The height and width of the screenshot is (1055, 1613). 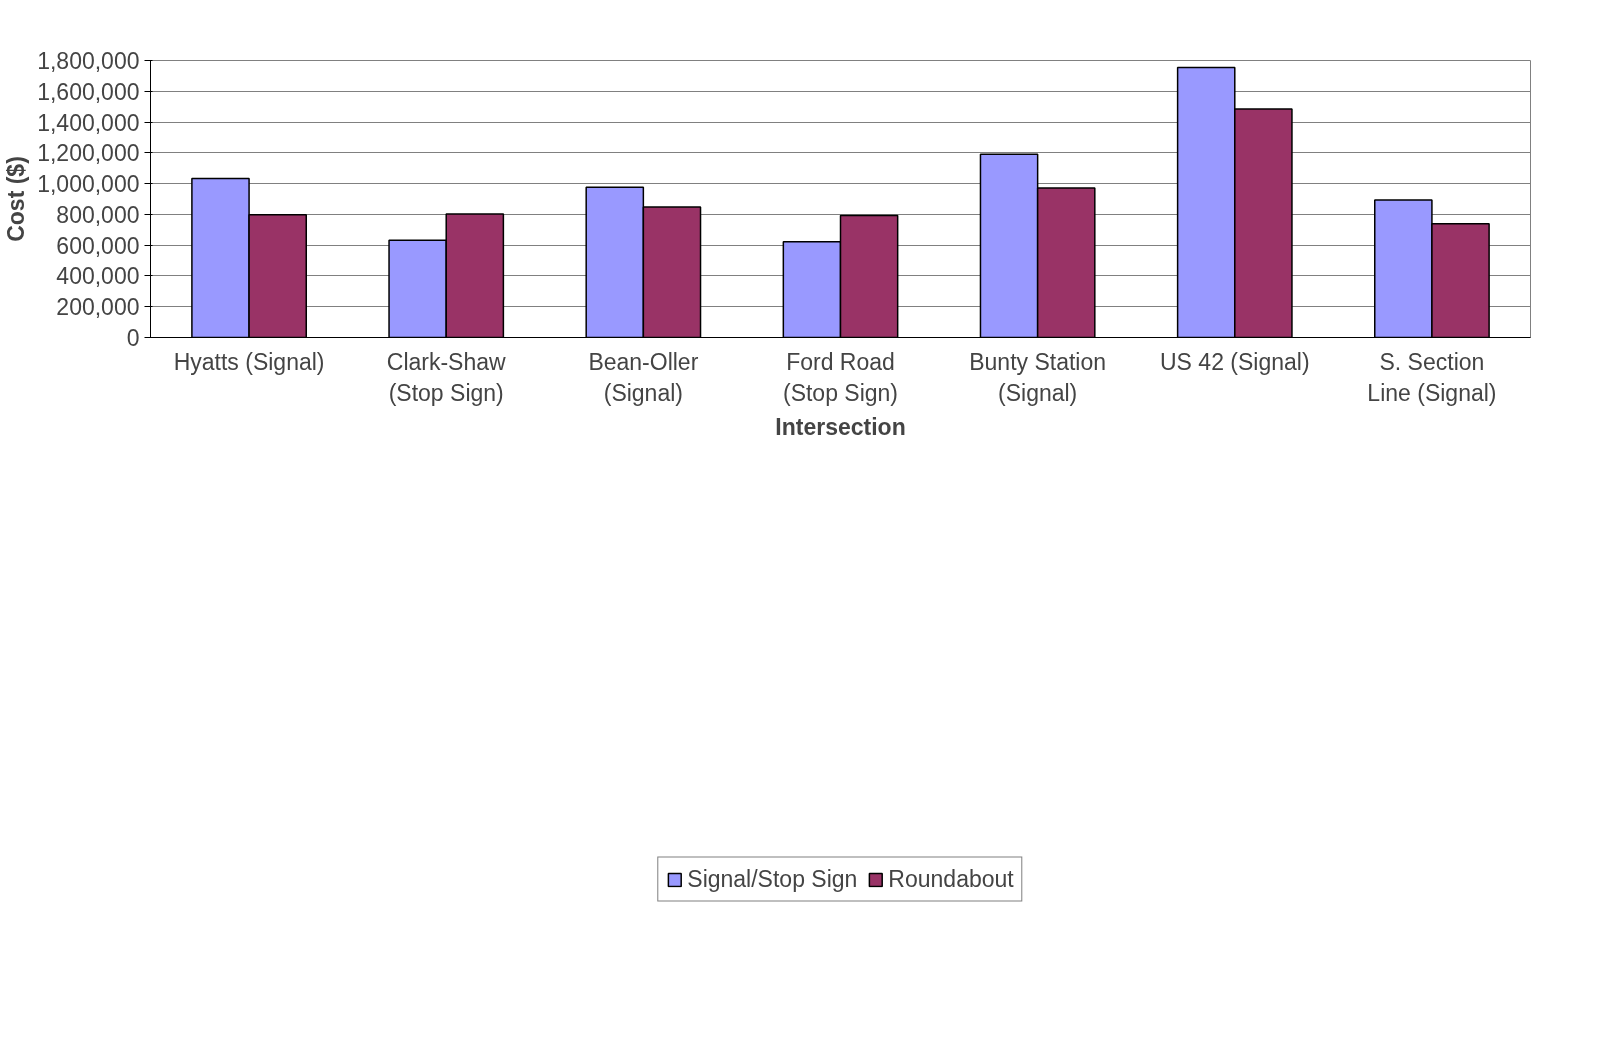 What do you see at coordinates (1038, 377) in the screenshot?
I see `x-tick-label: Bunty Station (Signal)` at bounding box center [1038, 377].